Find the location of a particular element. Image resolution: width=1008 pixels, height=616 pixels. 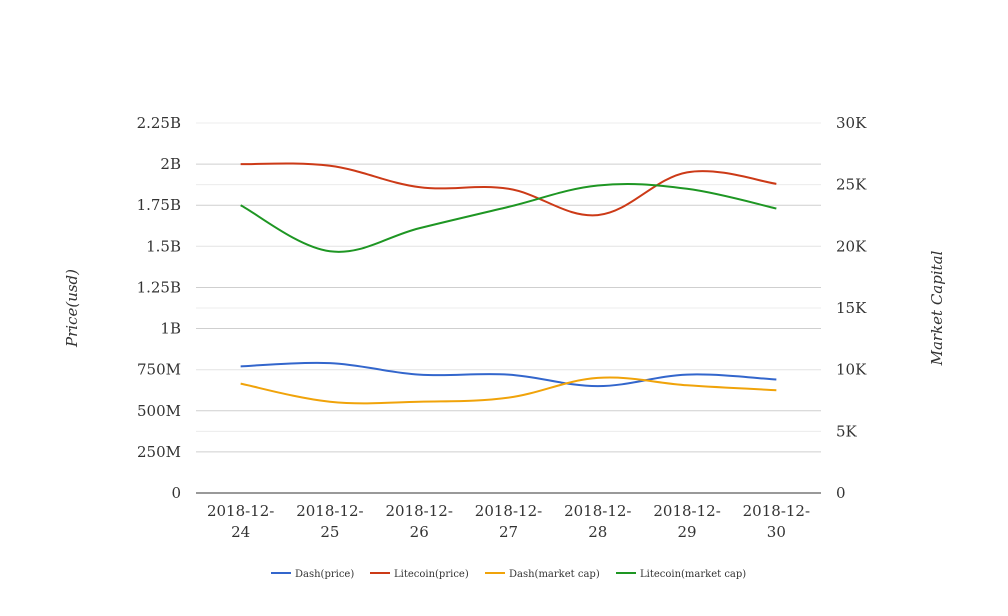

x-tick-label: 2018-12-30 is located at coordinates (776, 521).